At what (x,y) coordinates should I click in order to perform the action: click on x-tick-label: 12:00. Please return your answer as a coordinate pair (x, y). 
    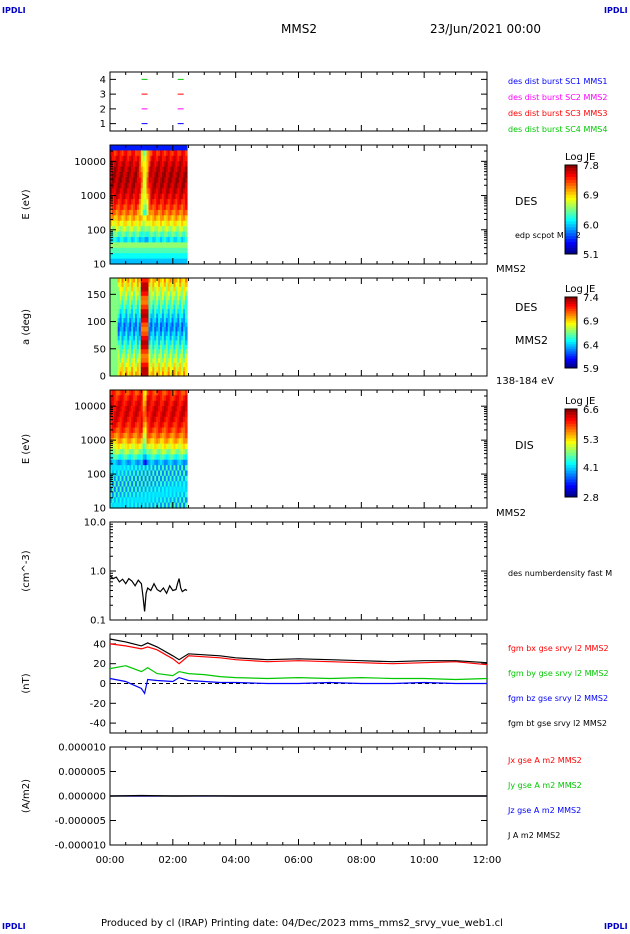
    Looking at the image, I should click on (487, 860).